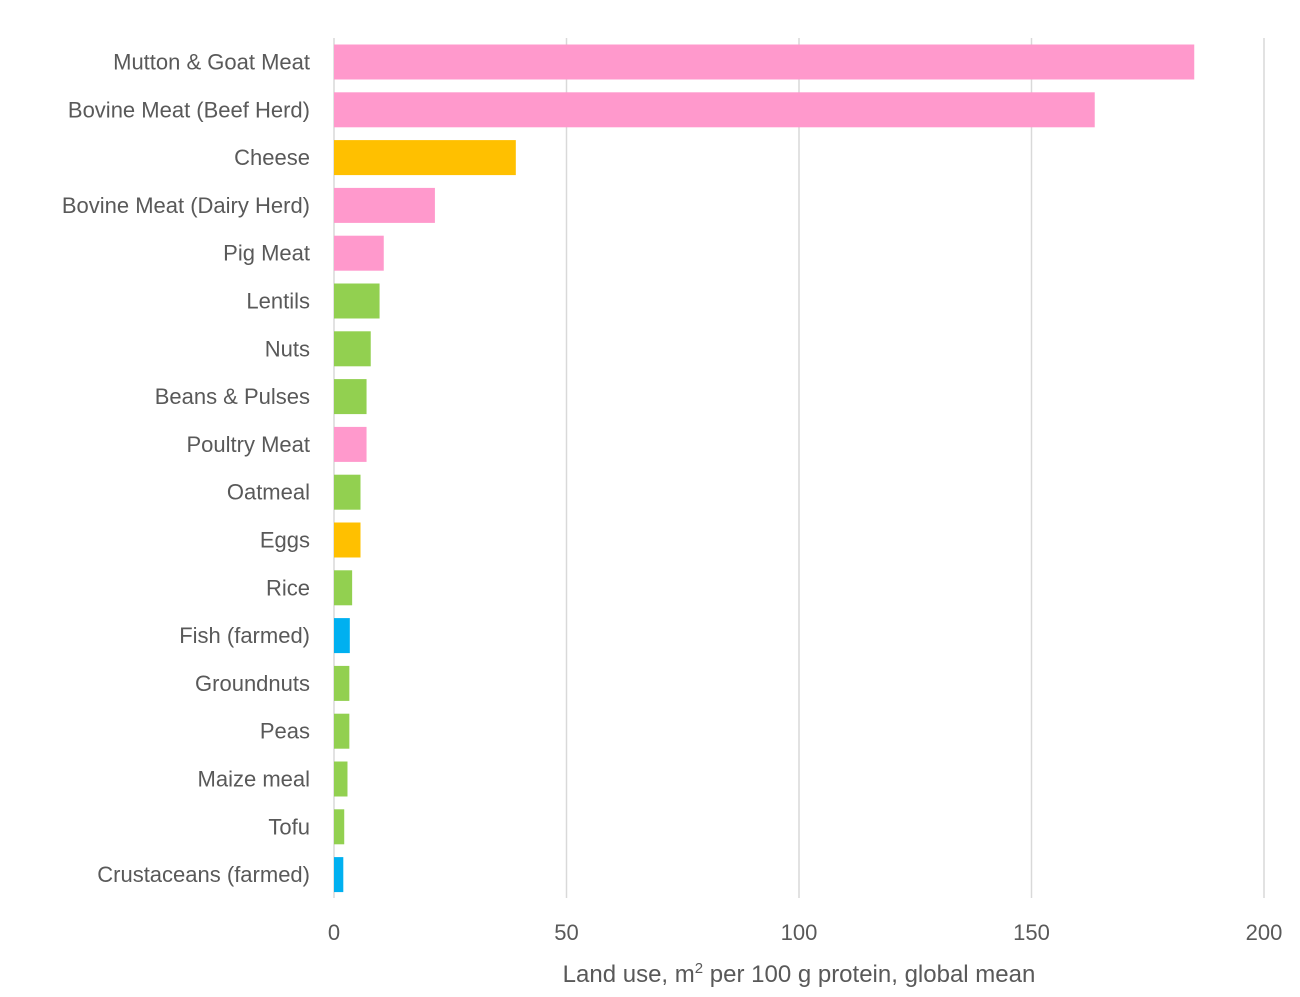 The height and width of the screenshot is (997, 1300). What do you see at coordinates (350, 397) in the screenshot?
I see `bar-beans-pulses` at bounding box center [350, 397].